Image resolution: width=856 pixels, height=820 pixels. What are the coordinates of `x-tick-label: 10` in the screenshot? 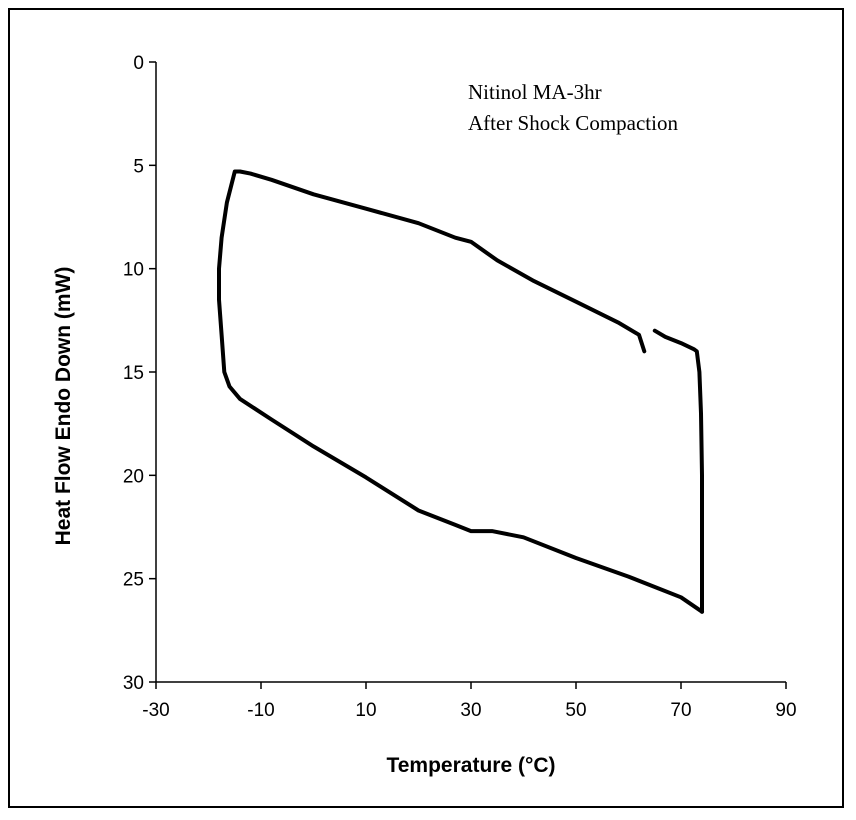 It's located at (365, 710).